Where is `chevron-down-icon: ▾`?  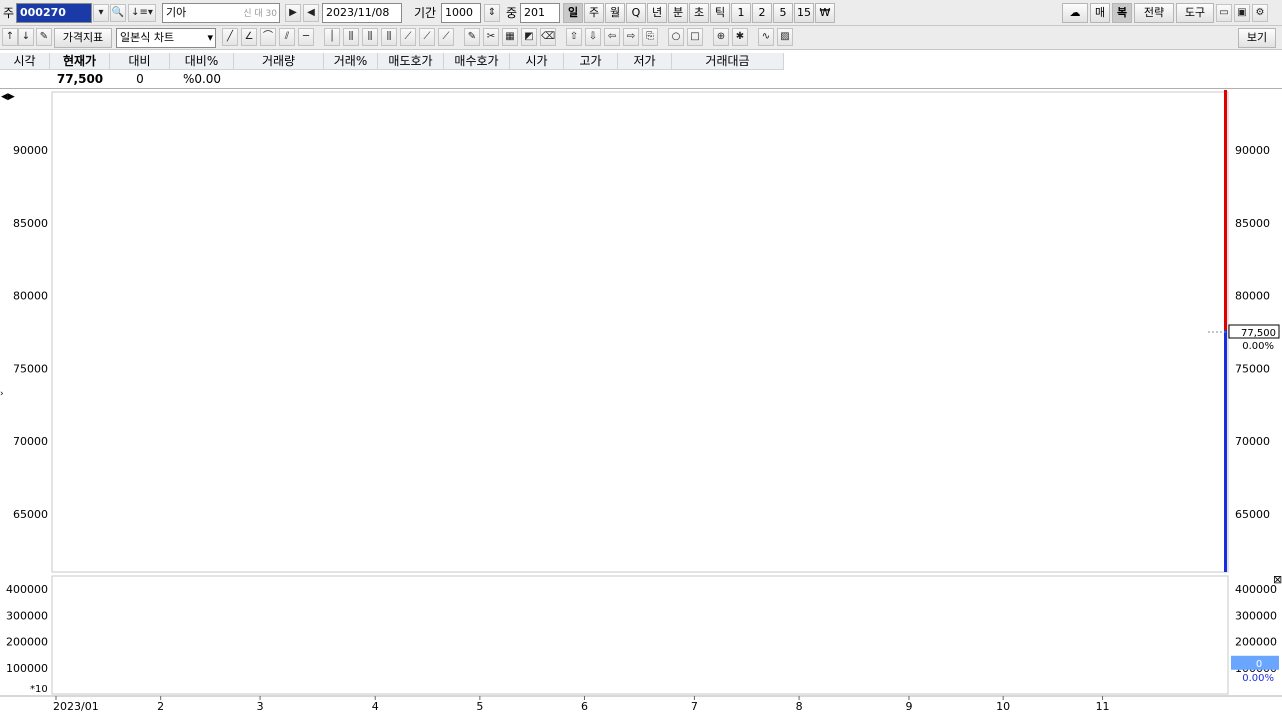
chevron-down-icon: ▾ is located at coordinates (210, 37).